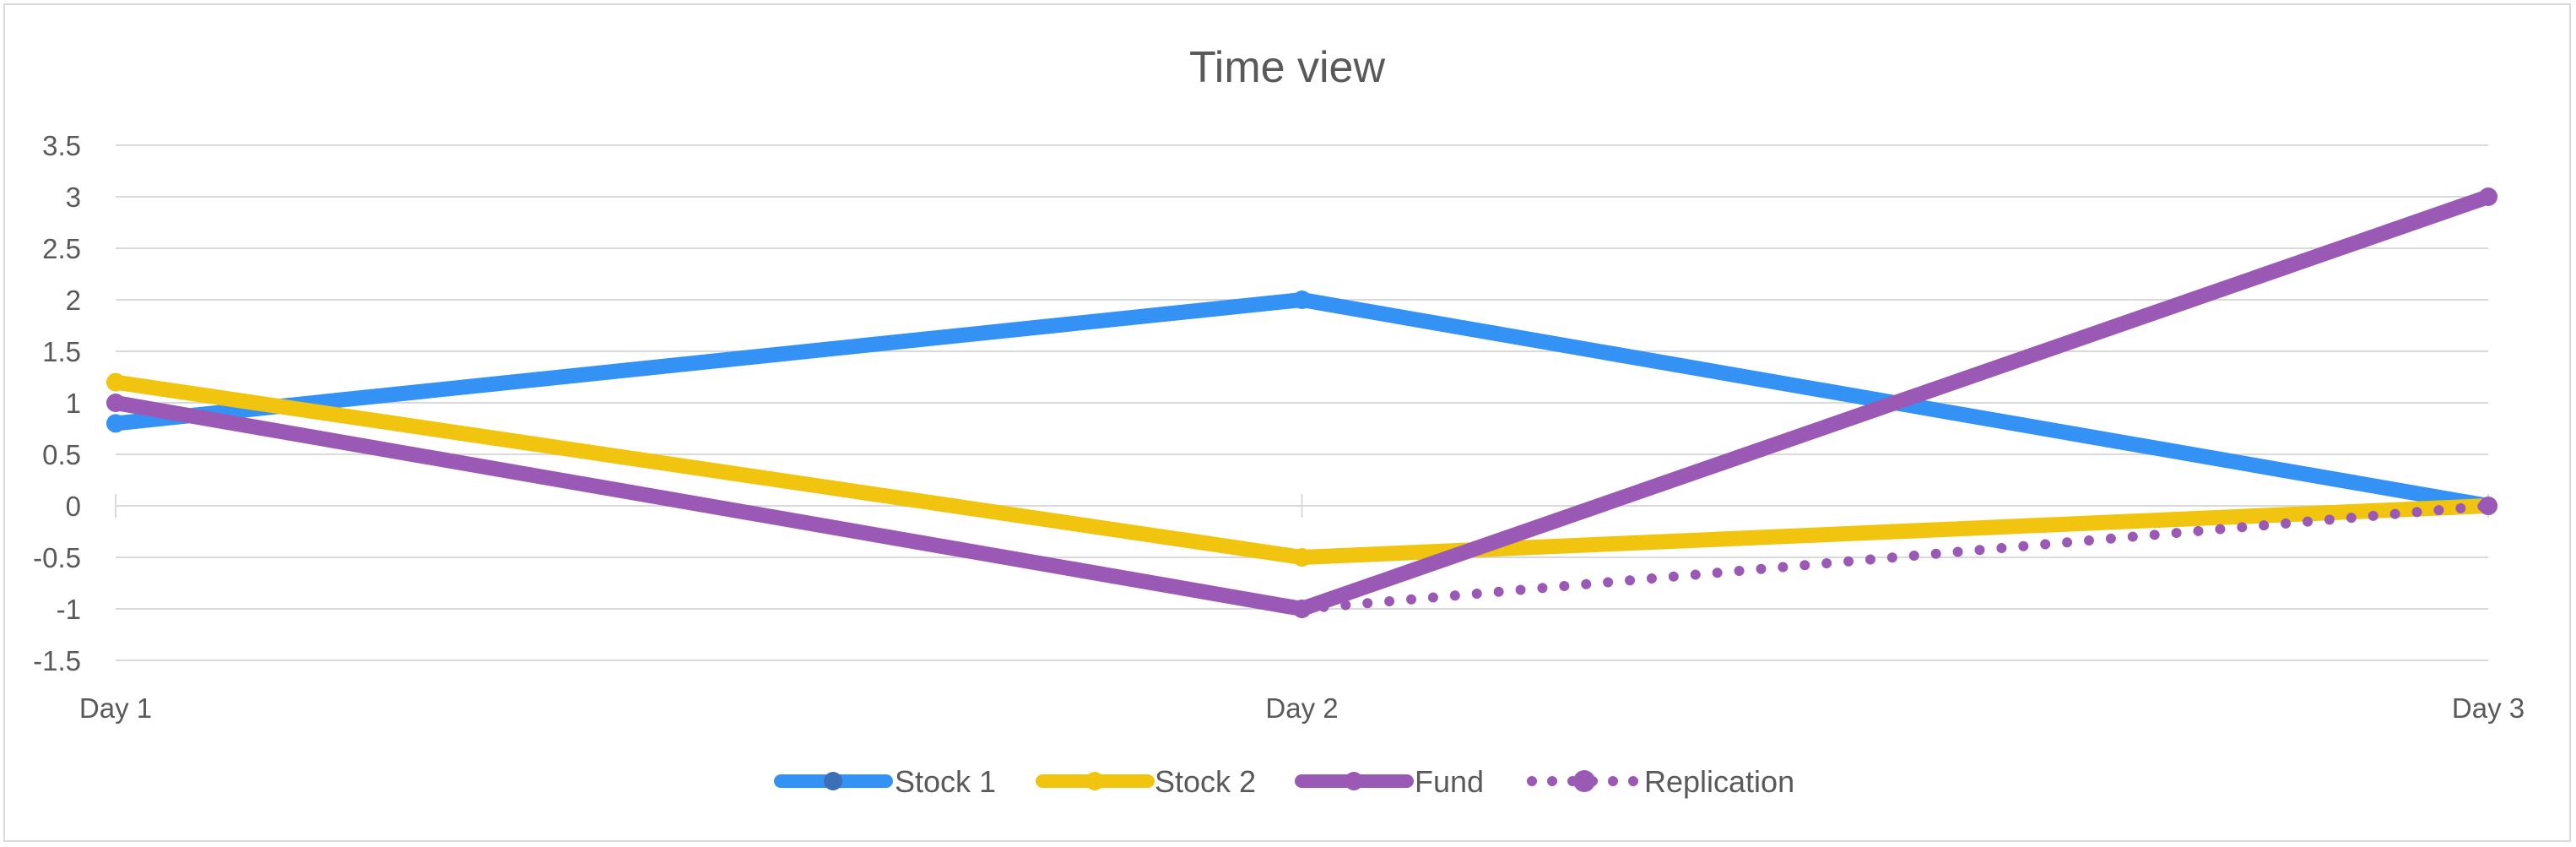 The width and height of the screenshot is (2576, 847). I want to click on legend-item-stock-2: Stock 2, so click(1146, 781).